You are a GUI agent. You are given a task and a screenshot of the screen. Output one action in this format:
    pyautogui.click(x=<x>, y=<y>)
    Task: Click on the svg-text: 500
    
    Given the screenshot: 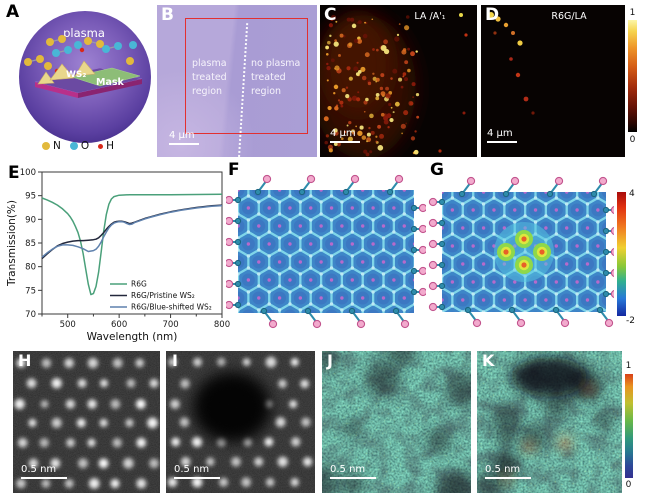 What is the action you would take?
    pyautogui.click(x=68, y=325)
    